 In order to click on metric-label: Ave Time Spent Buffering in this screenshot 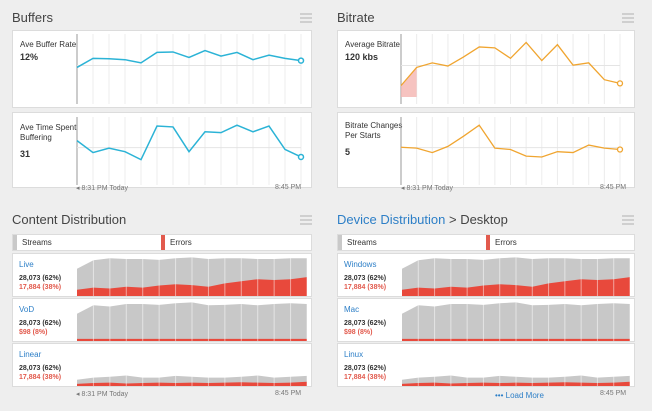, I will do `click(48, 132)`.